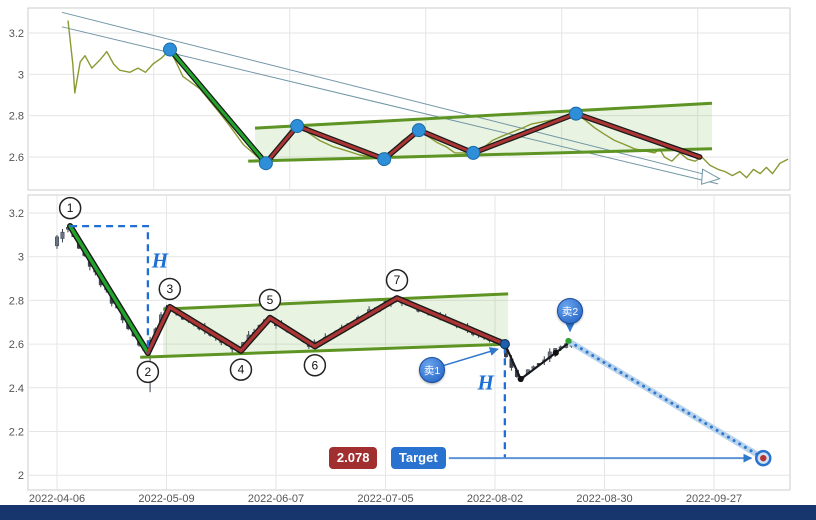  What do you see at coordinates (568, 340) in the screenshot?
I see `projection-start-dot` at bounding box center [568, 340].